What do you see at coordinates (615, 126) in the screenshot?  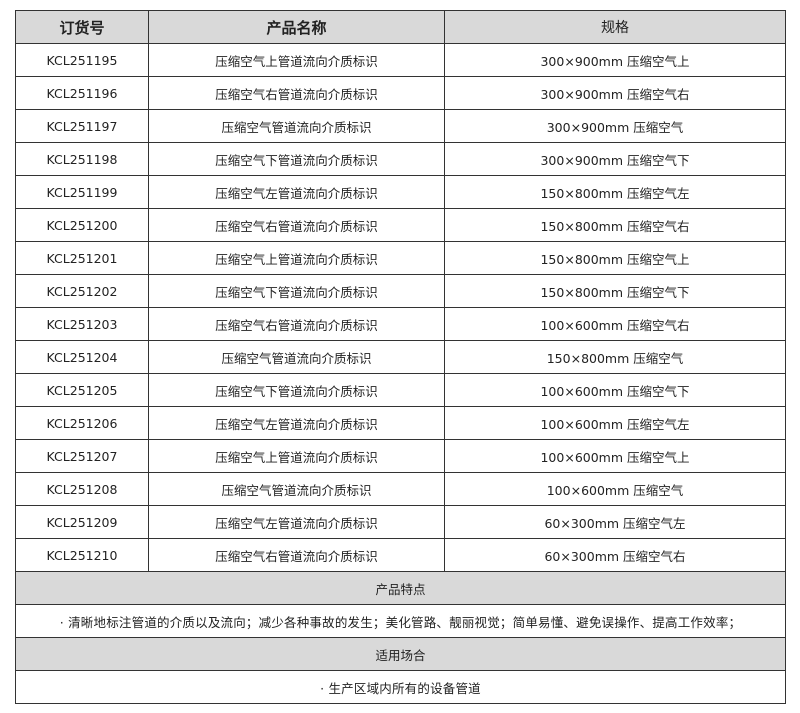 I see `spec-cell: 300×900mm 压缩空气` at bounding box center [615, 126].